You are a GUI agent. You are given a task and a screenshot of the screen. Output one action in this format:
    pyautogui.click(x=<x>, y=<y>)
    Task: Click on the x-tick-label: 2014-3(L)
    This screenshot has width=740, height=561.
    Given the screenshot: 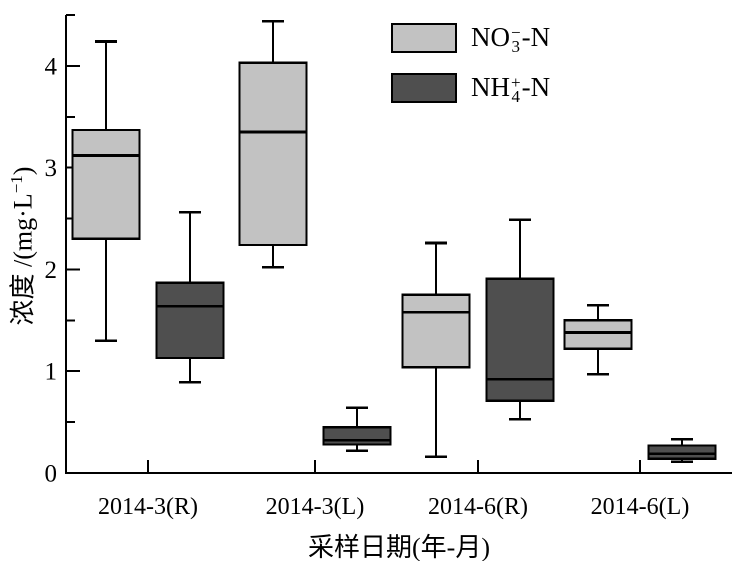 What is the action you would take?
    pyautogui.click(x=315, y=507)
    